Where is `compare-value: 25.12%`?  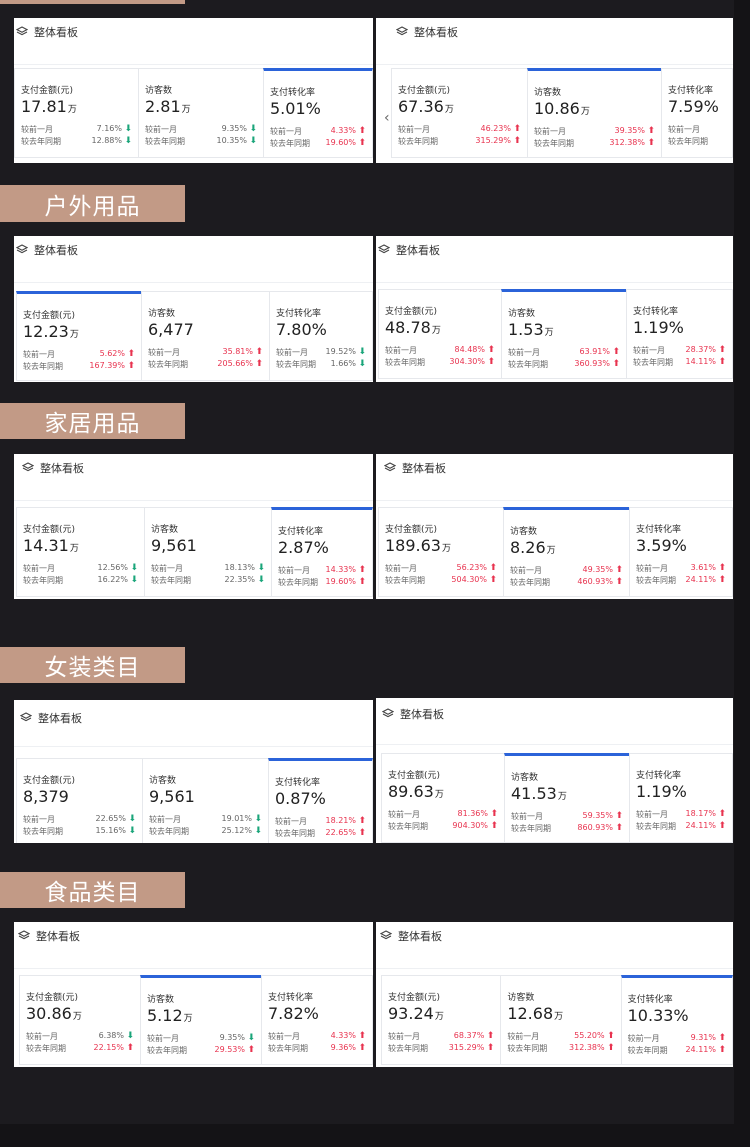 compare-value: 25.12% is located at coordinates (236, 830).